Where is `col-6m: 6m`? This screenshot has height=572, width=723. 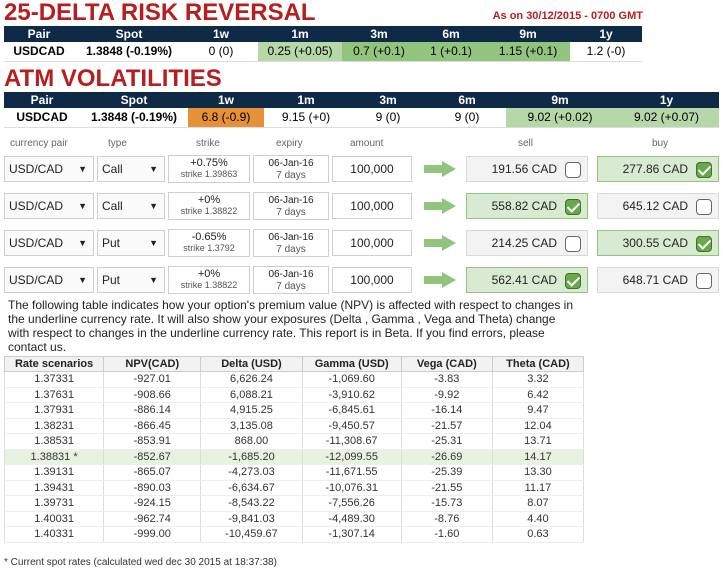 col-6m: 6m is located at coordinates (467, 100).